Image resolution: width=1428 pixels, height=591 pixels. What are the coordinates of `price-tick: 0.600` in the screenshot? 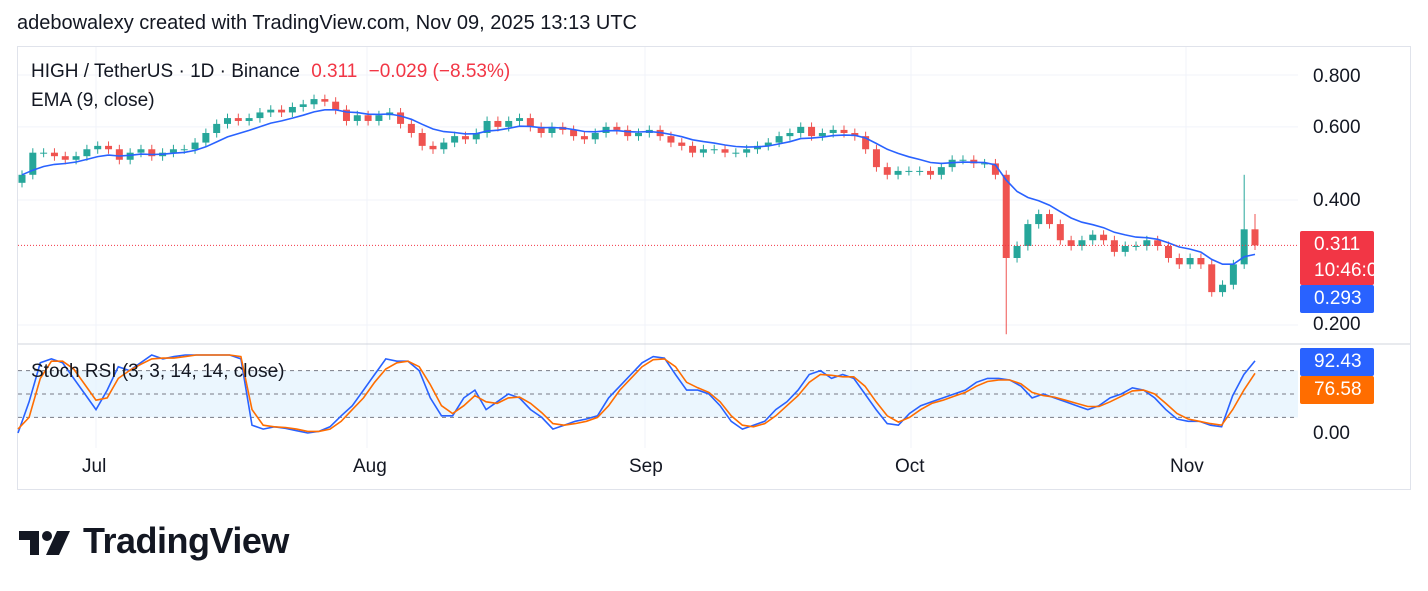 It's located at (1337, 127).